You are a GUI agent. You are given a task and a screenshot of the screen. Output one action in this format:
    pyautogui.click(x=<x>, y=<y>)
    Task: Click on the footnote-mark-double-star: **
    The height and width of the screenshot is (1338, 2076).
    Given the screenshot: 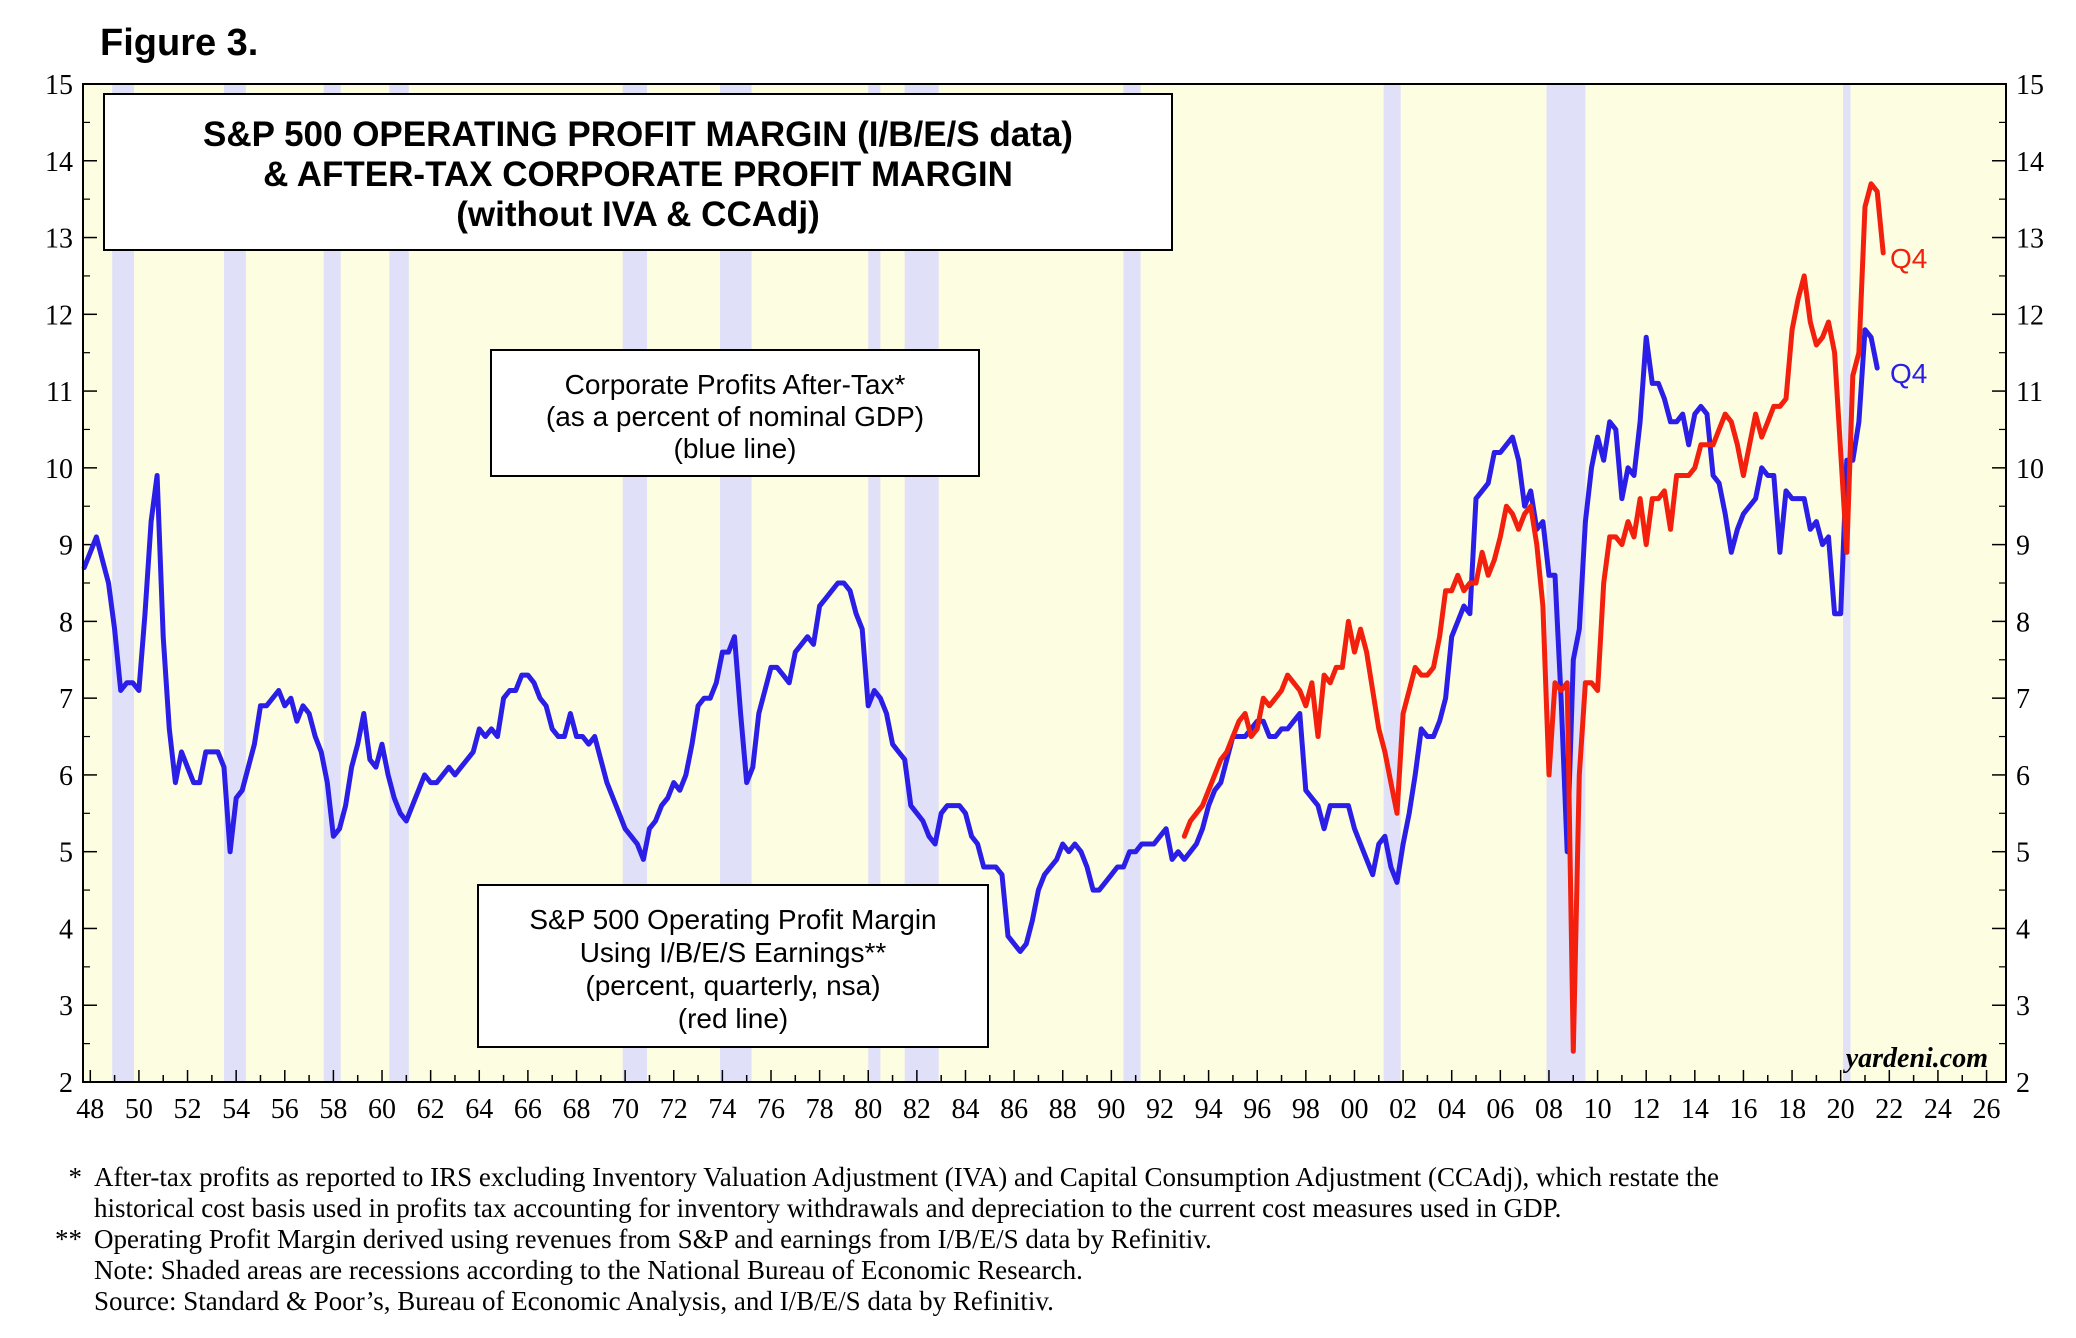 What is the action you would take?
    pyautogui.click(x=68, y=1239)
    